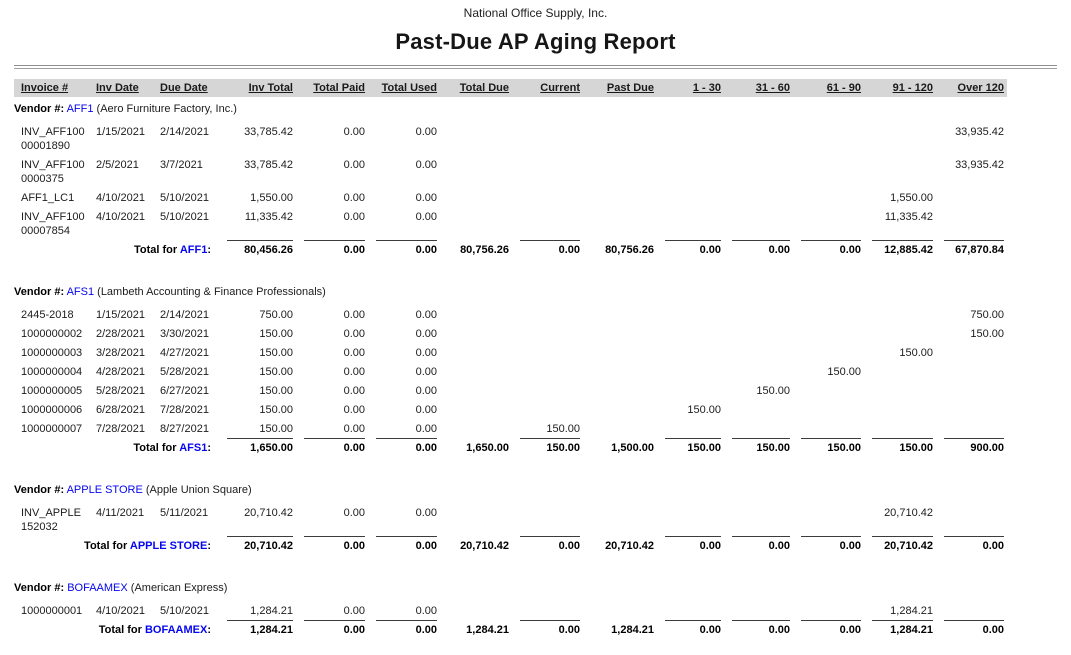  I want to click on cell-value: AFF1_LC1, so click(48, 198).